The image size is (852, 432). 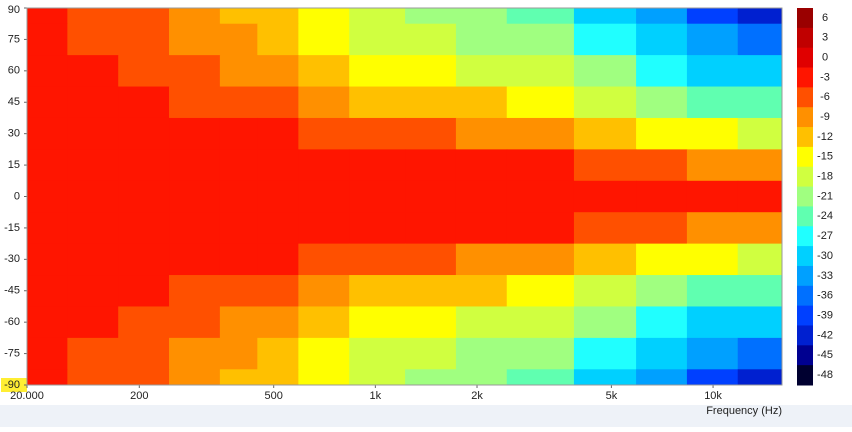 What do you see at coordinates (744, 411) in the screenshot?
I see `x-axis-label: Frequency (Hz)` at bounding box center [744, 411].